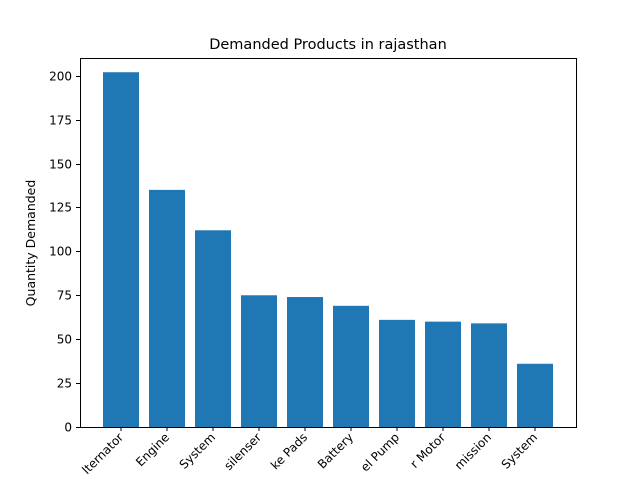  Describe the element at coordinates (242, 451) in the screenshot. I see `x-tick-label-3: silenser` at that location.